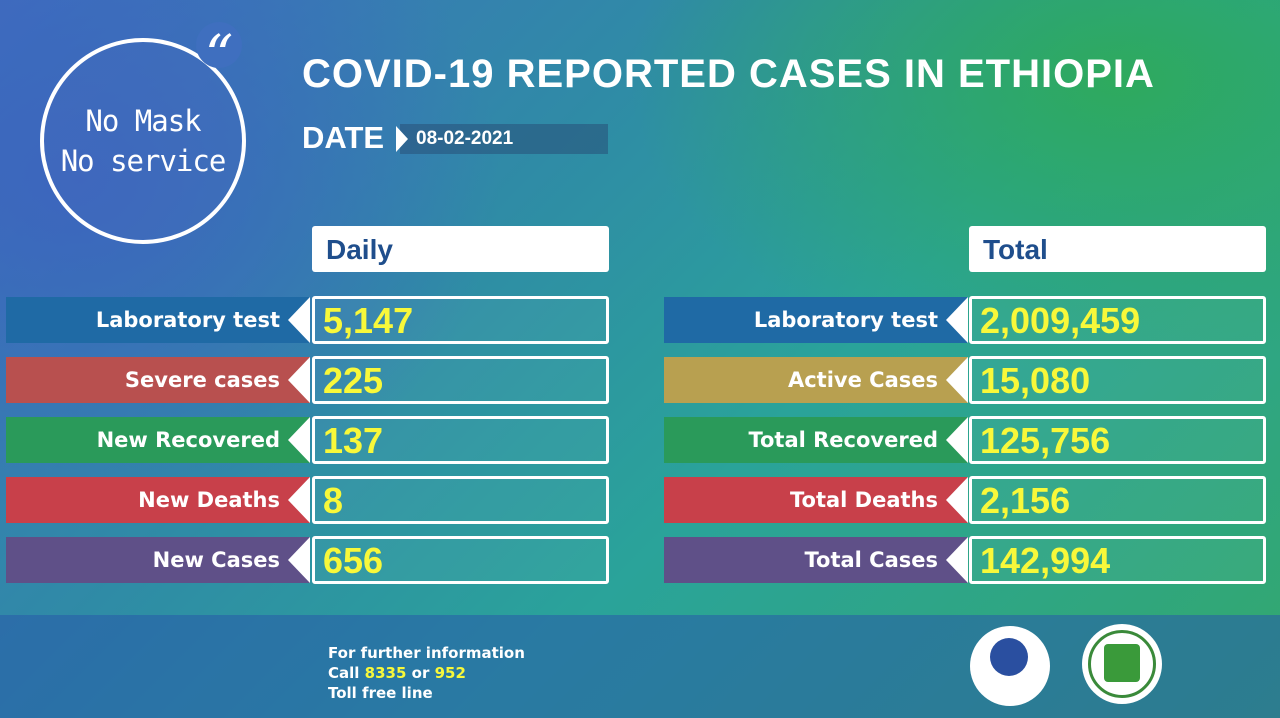  What do you see at coordinates (450, 673) in the screenshot?
I see `phone-number-2: 952` at bounding box center [450, 673].